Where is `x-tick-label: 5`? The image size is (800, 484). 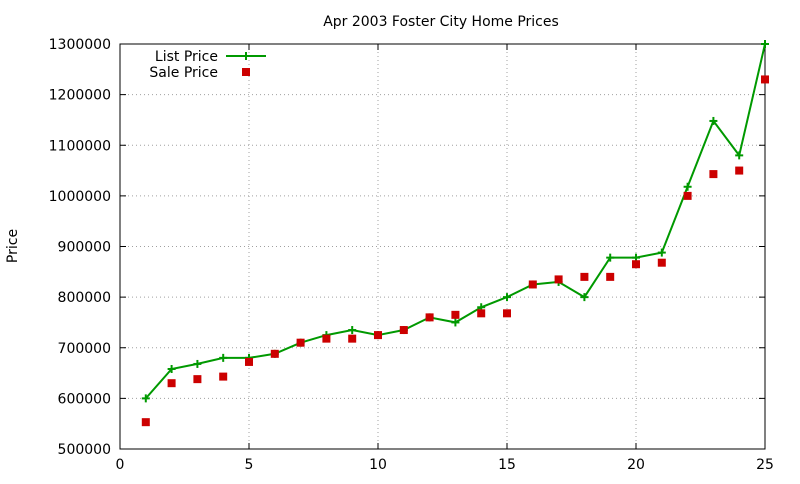 x-tick-label: 5 is located at coordinates (249, 465).